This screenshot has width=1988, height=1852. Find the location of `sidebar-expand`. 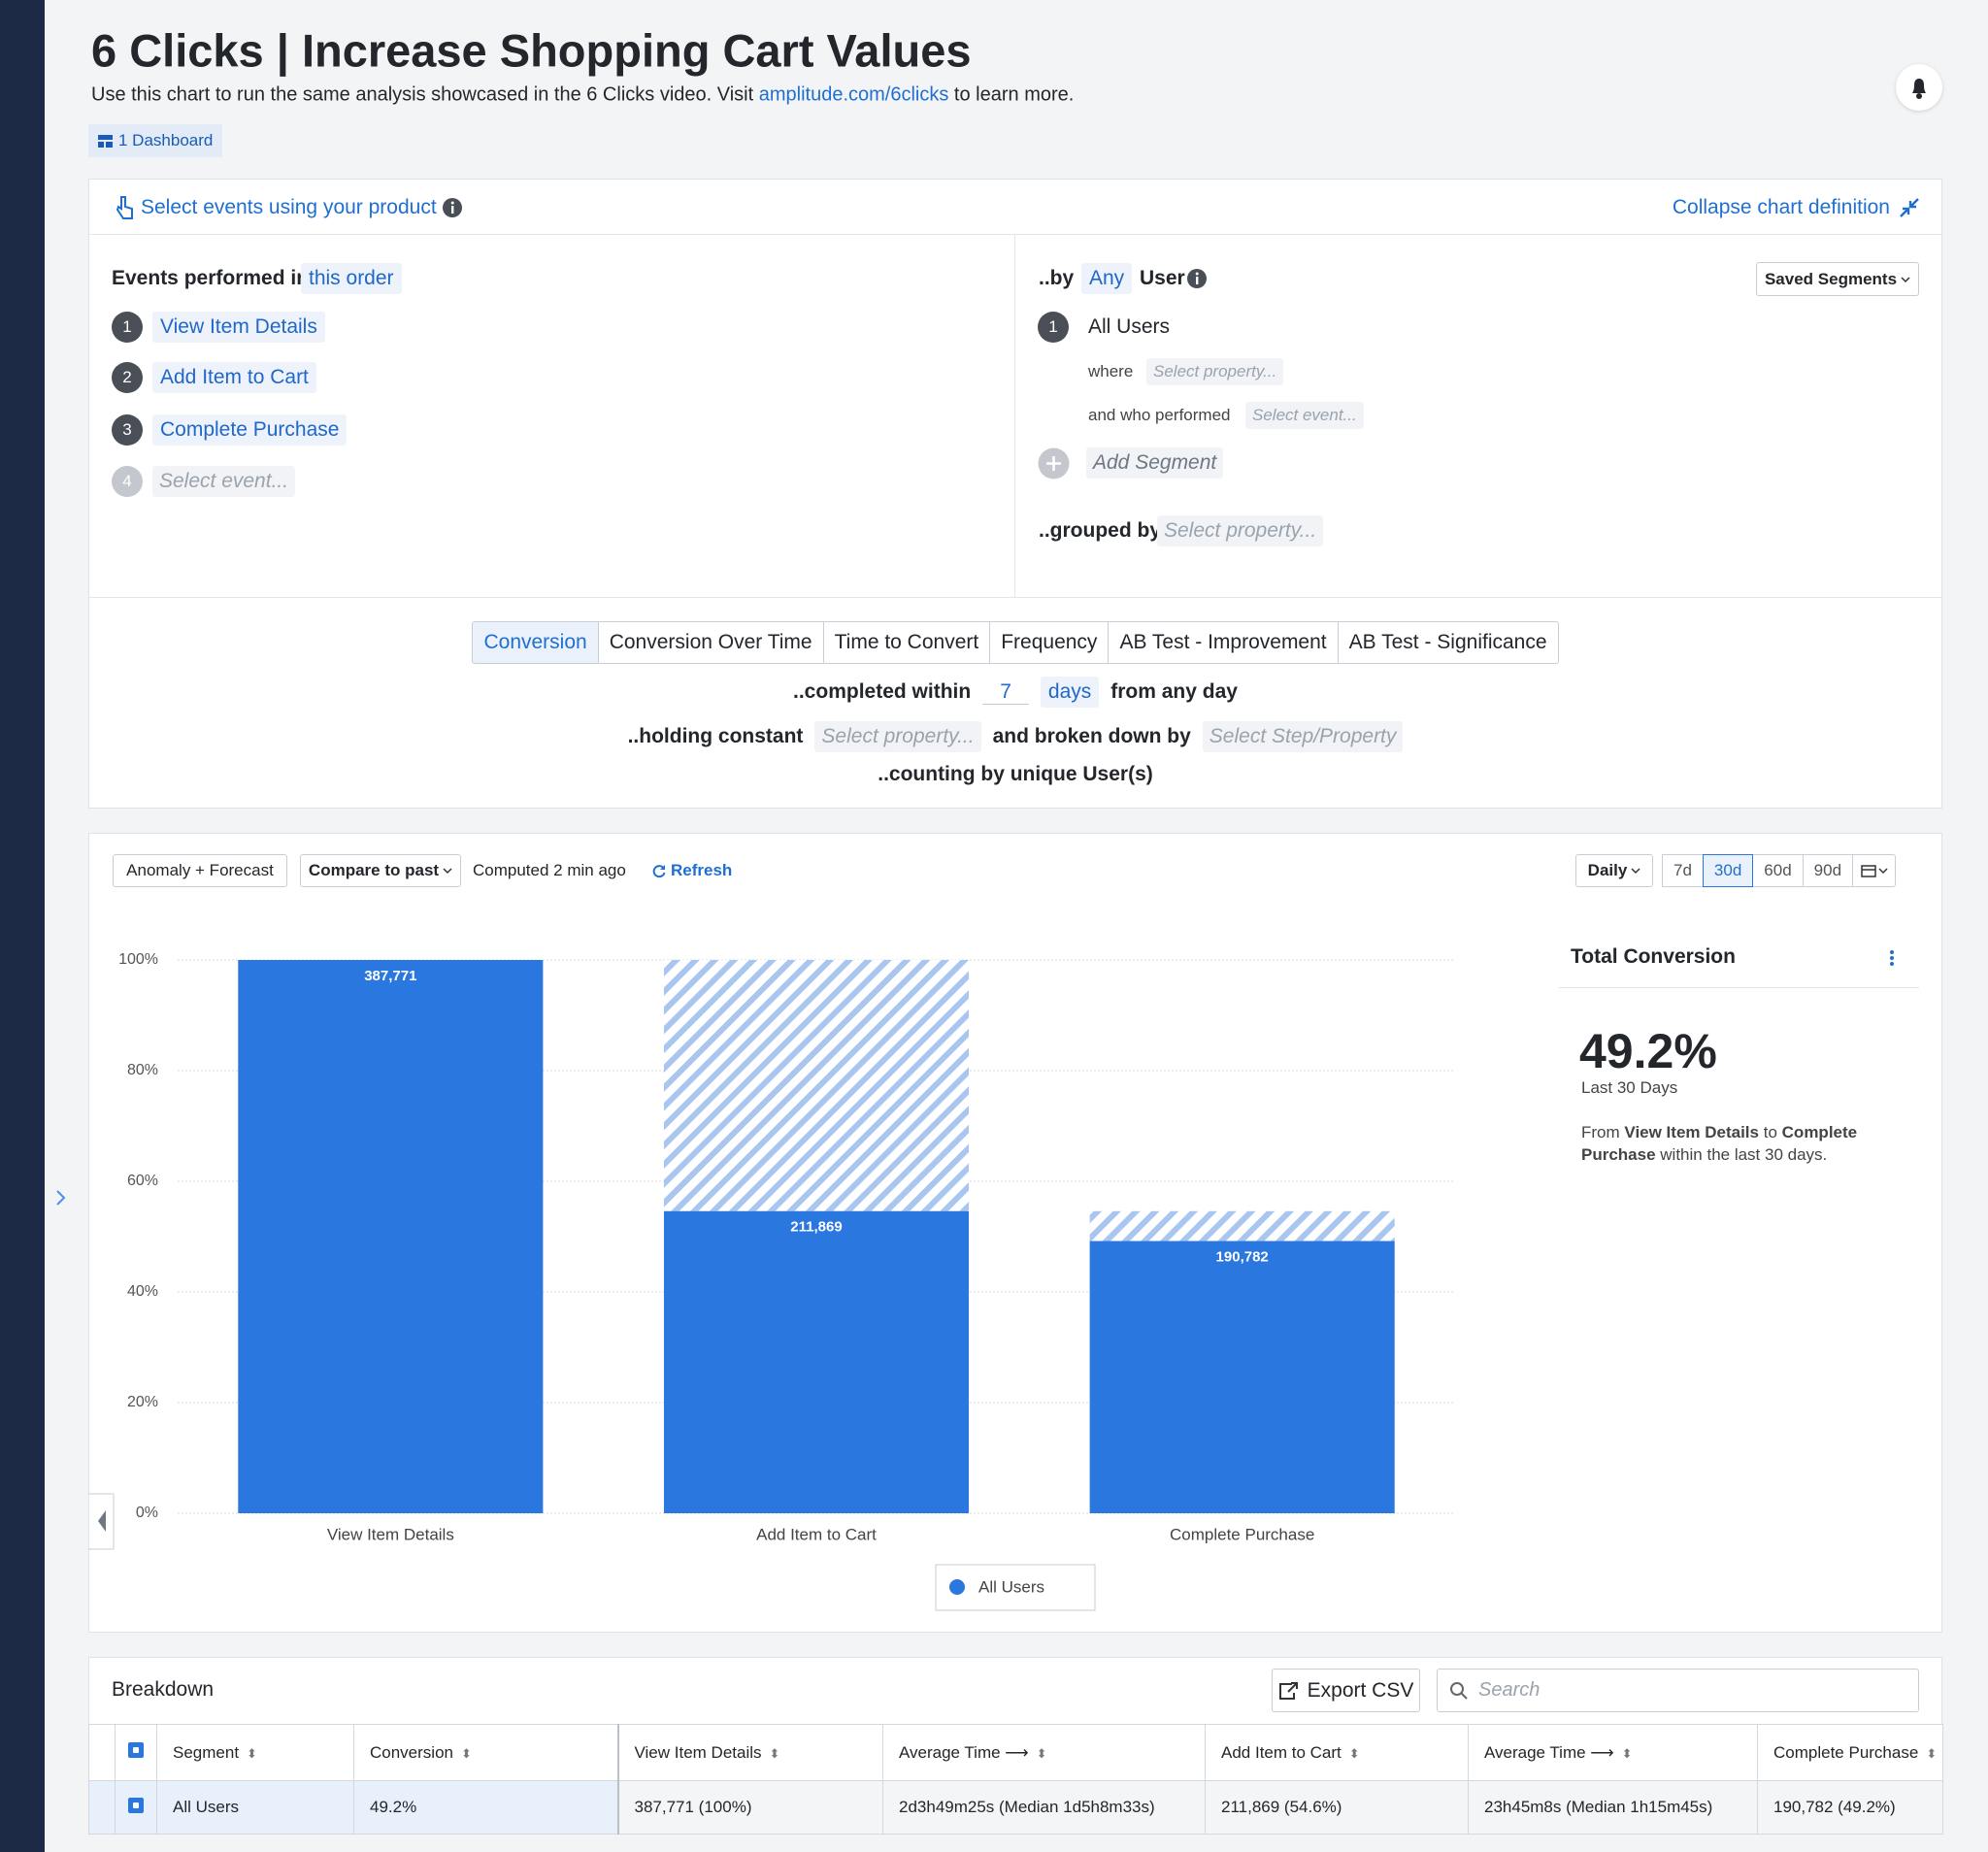

sidebar-expand is located at coordinates (61, 1197).